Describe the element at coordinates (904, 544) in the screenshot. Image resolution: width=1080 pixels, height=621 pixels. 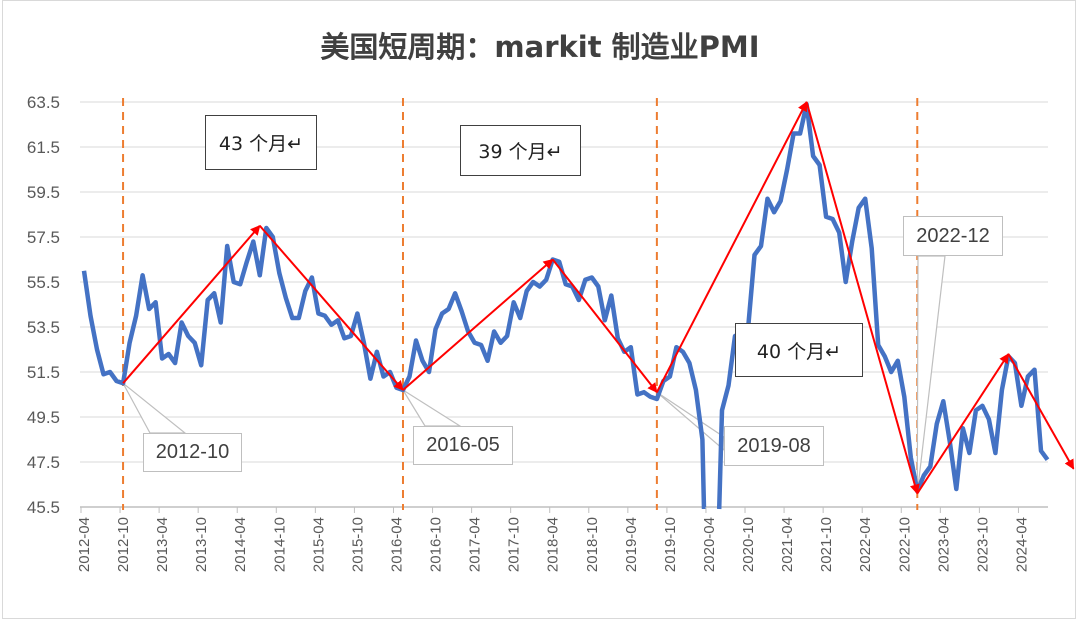
I see `x-tick-label: 2022-10` at that location.